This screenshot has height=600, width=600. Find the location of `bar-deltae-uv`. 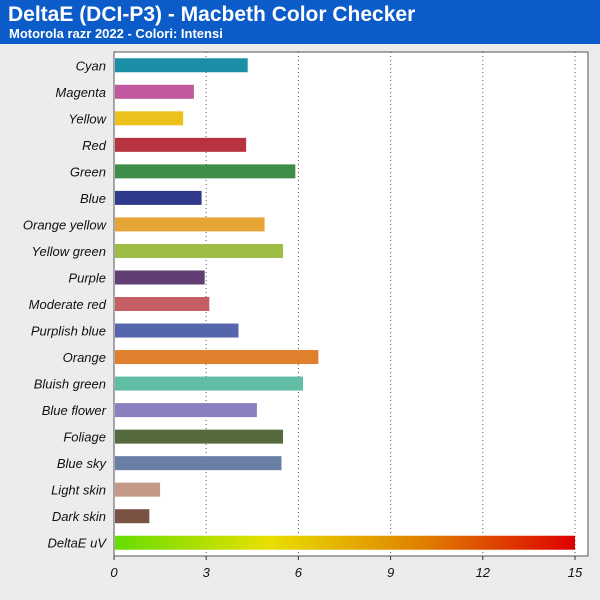

bar-deltae-uv is located at coordinates (345, 542).